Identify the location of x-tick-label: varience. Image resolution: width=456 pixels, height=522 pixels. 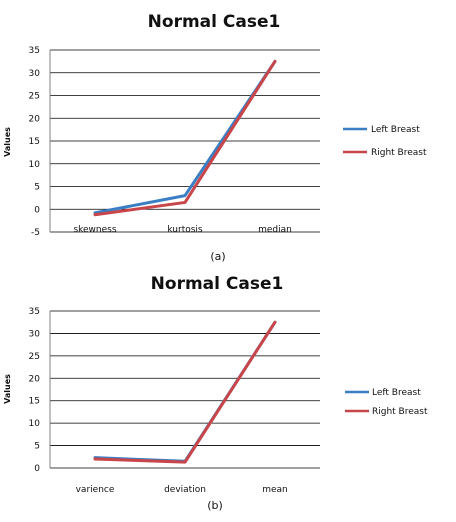
(95, 490).